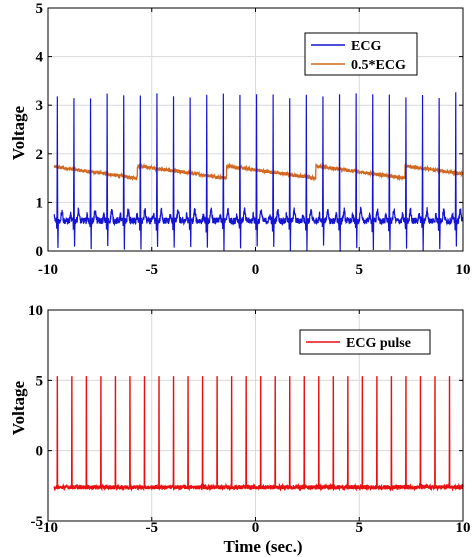 The image size is (474, 557). Describe the element at coordinates (40, 155) in the screenshot. I see `y-tick-label: 2` at that location.